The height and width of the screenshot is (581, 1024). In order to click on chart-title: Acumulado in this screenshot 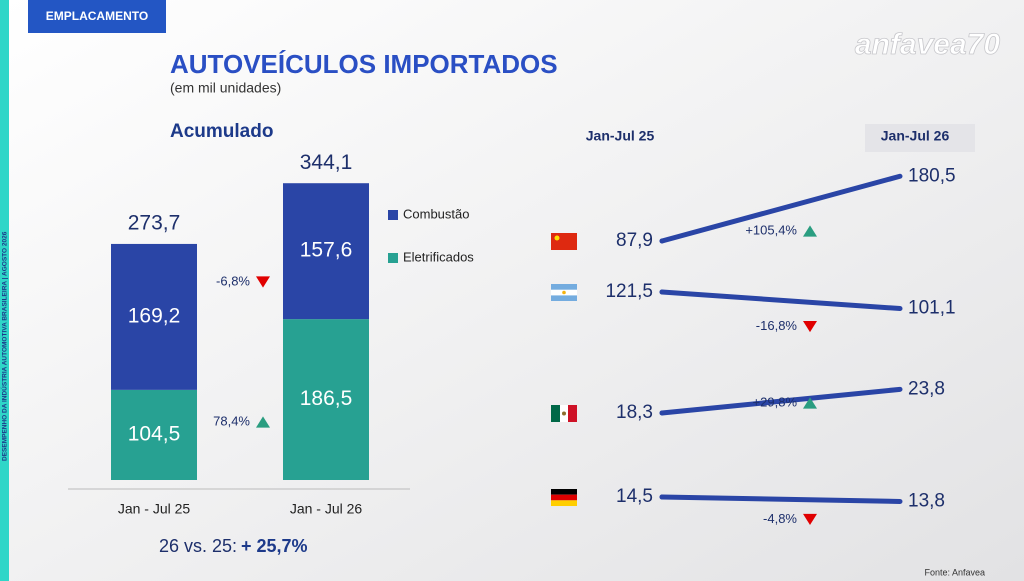, I will do `click(221, 131)`.